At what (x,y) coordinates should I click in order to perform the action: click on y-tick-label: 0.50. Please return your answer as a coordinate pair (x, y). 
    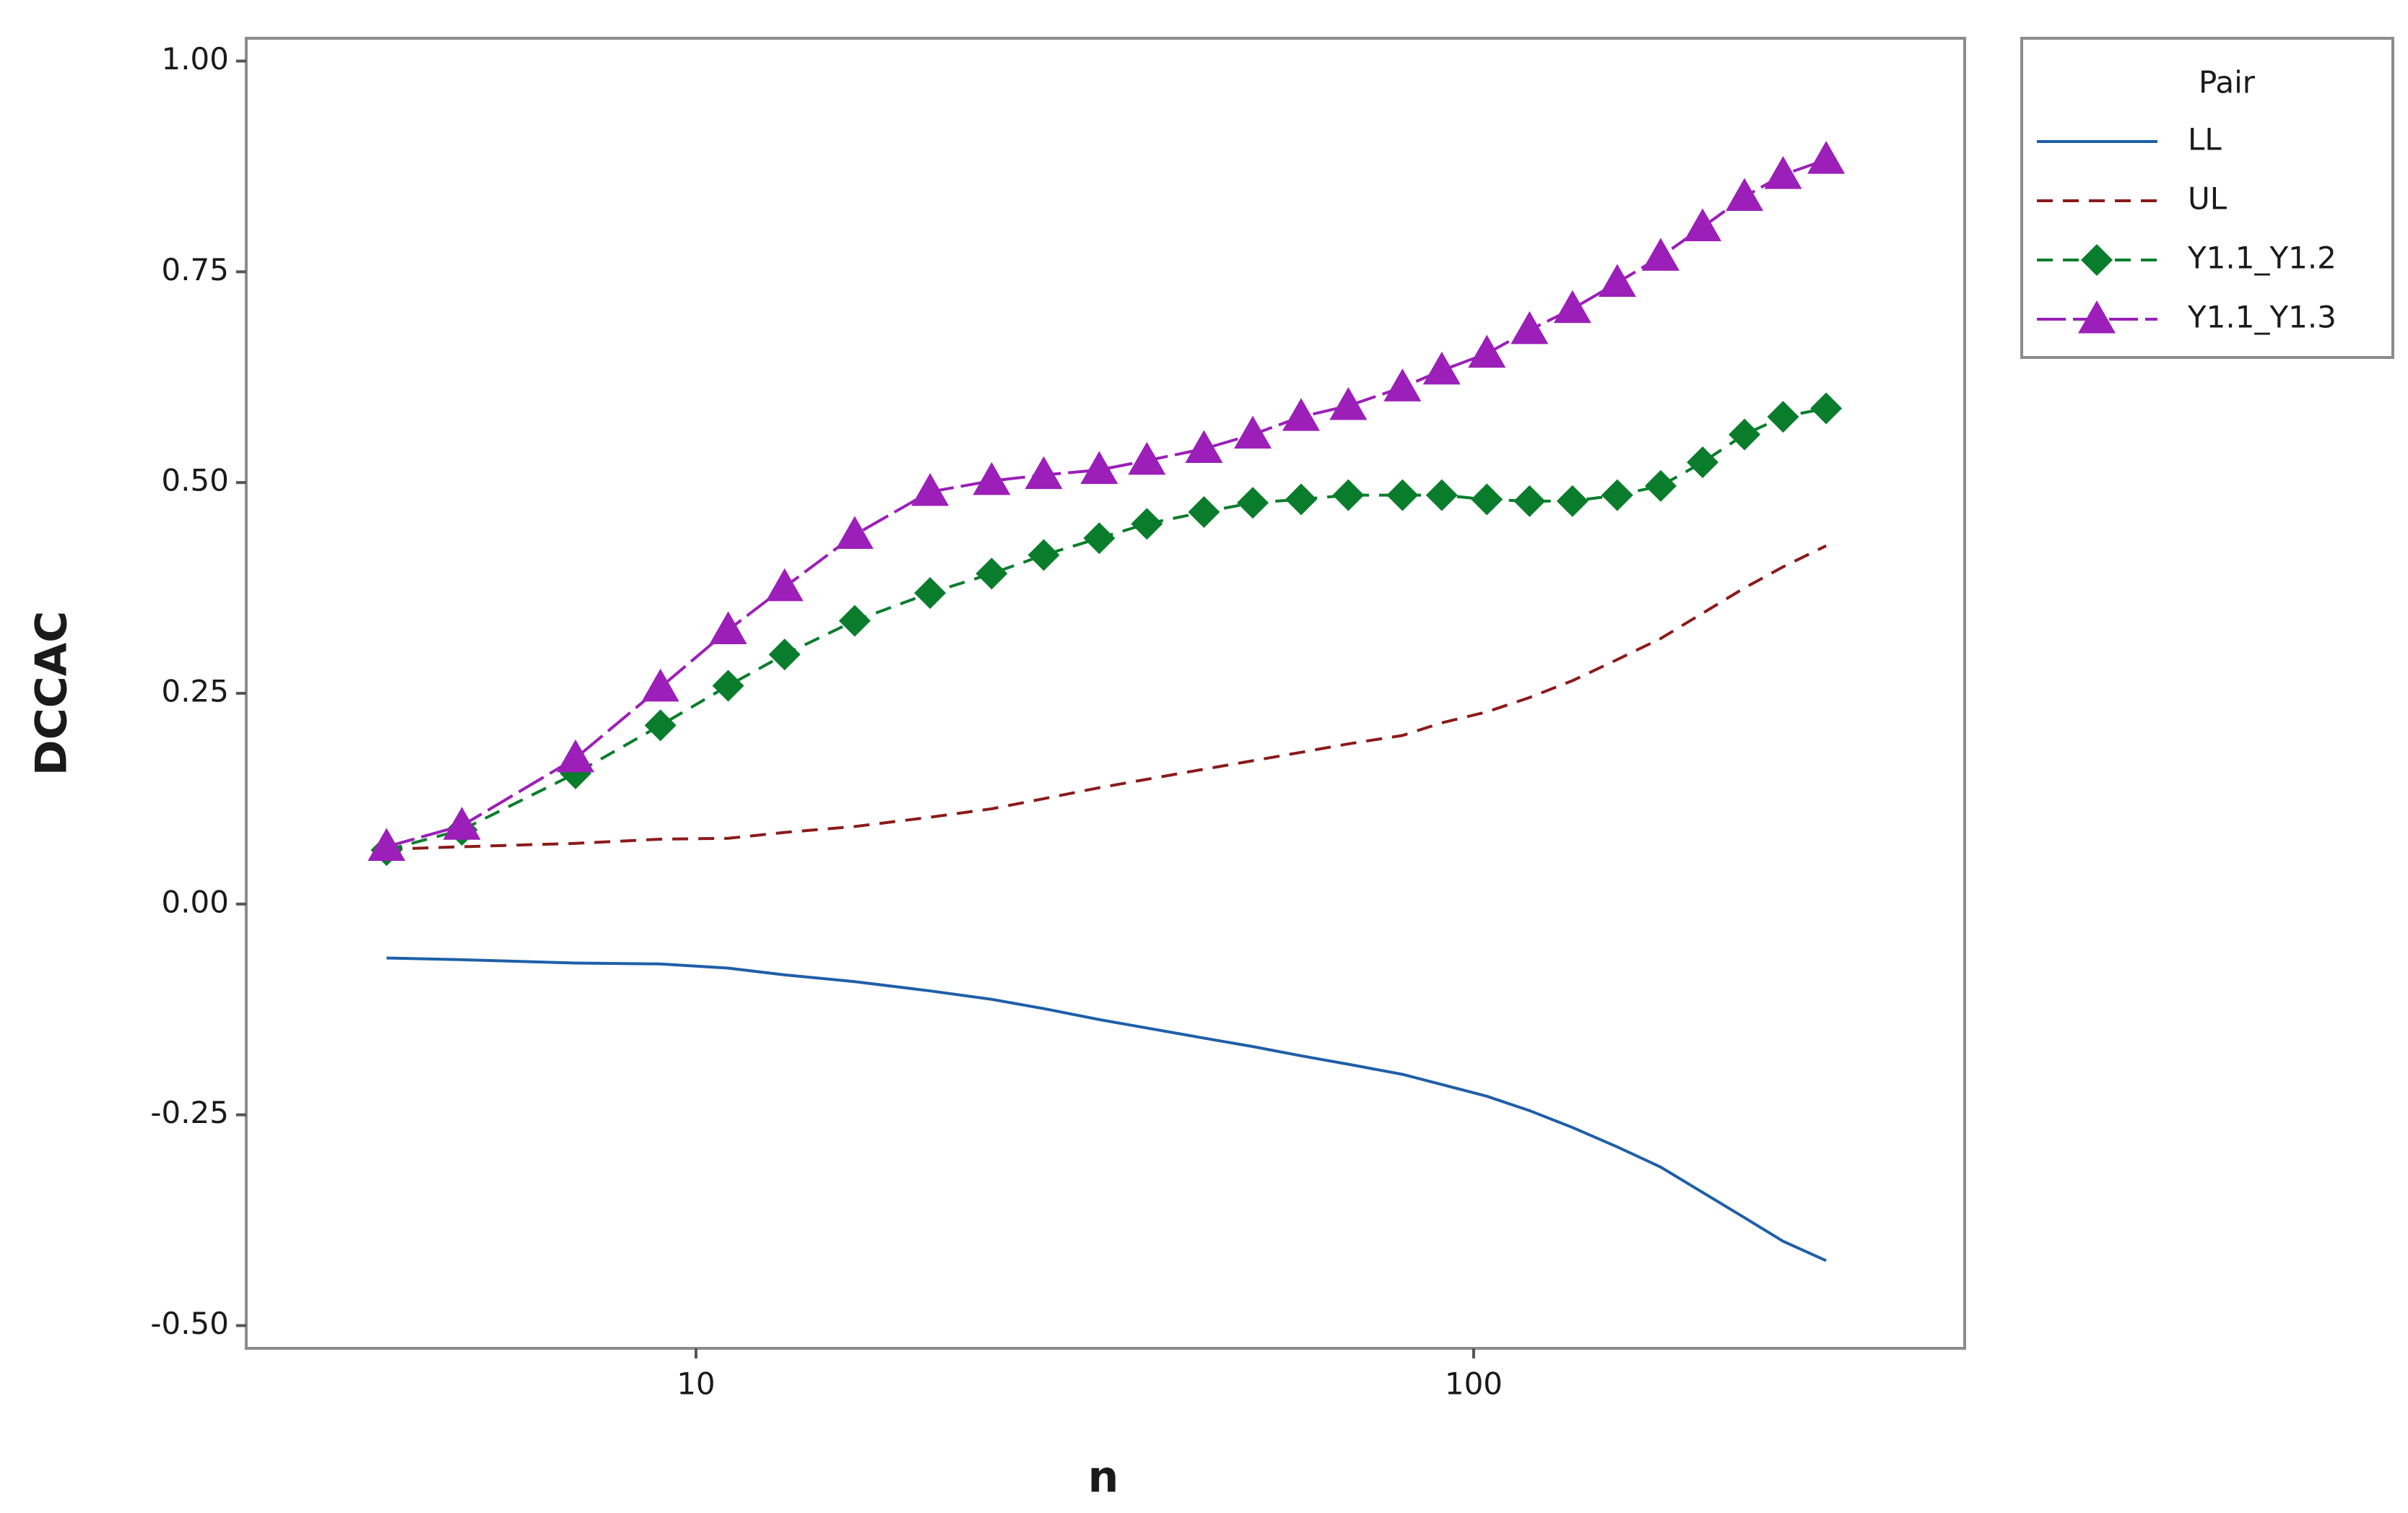
    Looking at the image, I should click on (195, 480).